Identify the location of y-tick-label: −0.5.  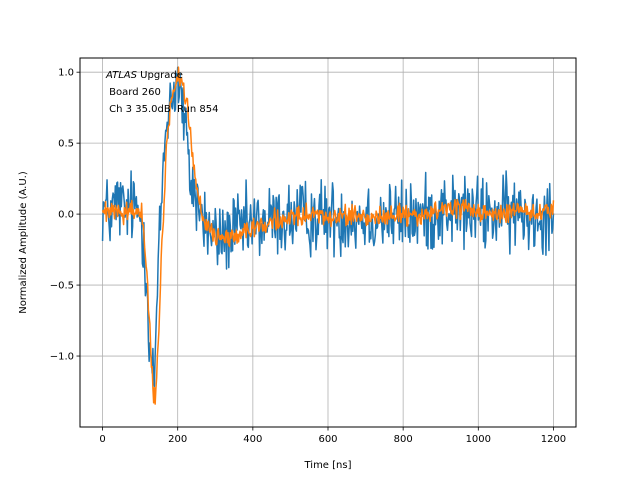
(62, 286).